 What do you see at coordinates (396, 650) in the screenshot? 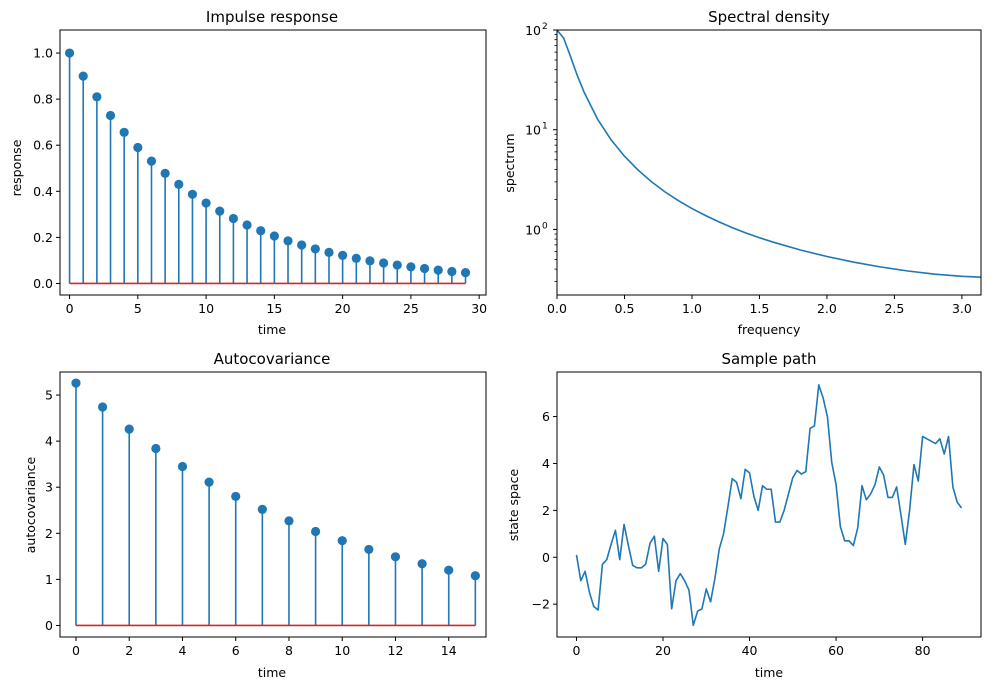
I see `autocov-xtick-label: 12` at bounding box center [396, 650].